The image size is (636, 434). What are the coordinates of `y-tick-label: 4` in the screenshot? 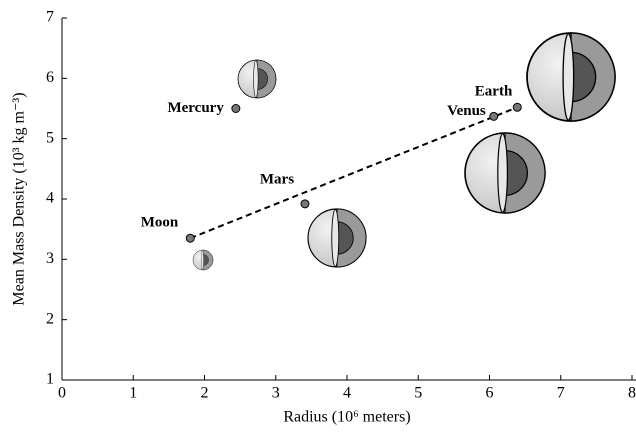 It's located at (50, 198).